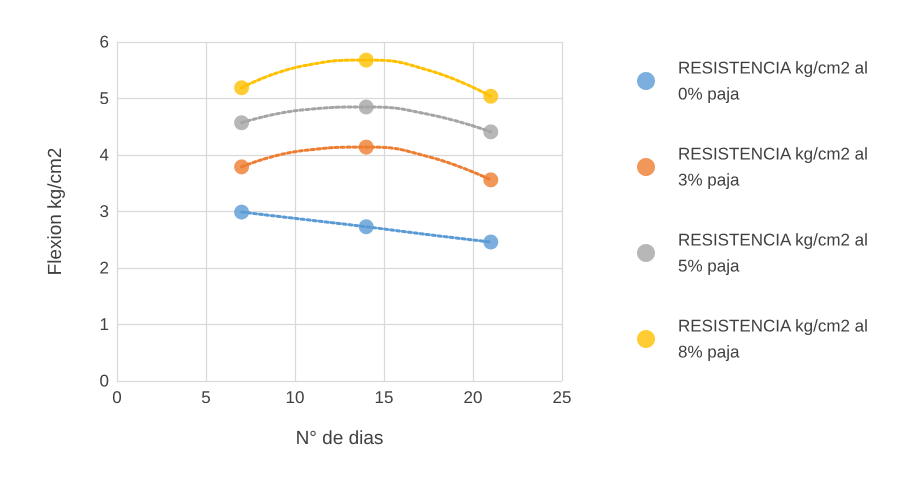 The width and height of the screenshot is (923, 491). Describe the element at coordinates (104, 42) in the screenshot. I see `y-tick-label: 6` at that location.